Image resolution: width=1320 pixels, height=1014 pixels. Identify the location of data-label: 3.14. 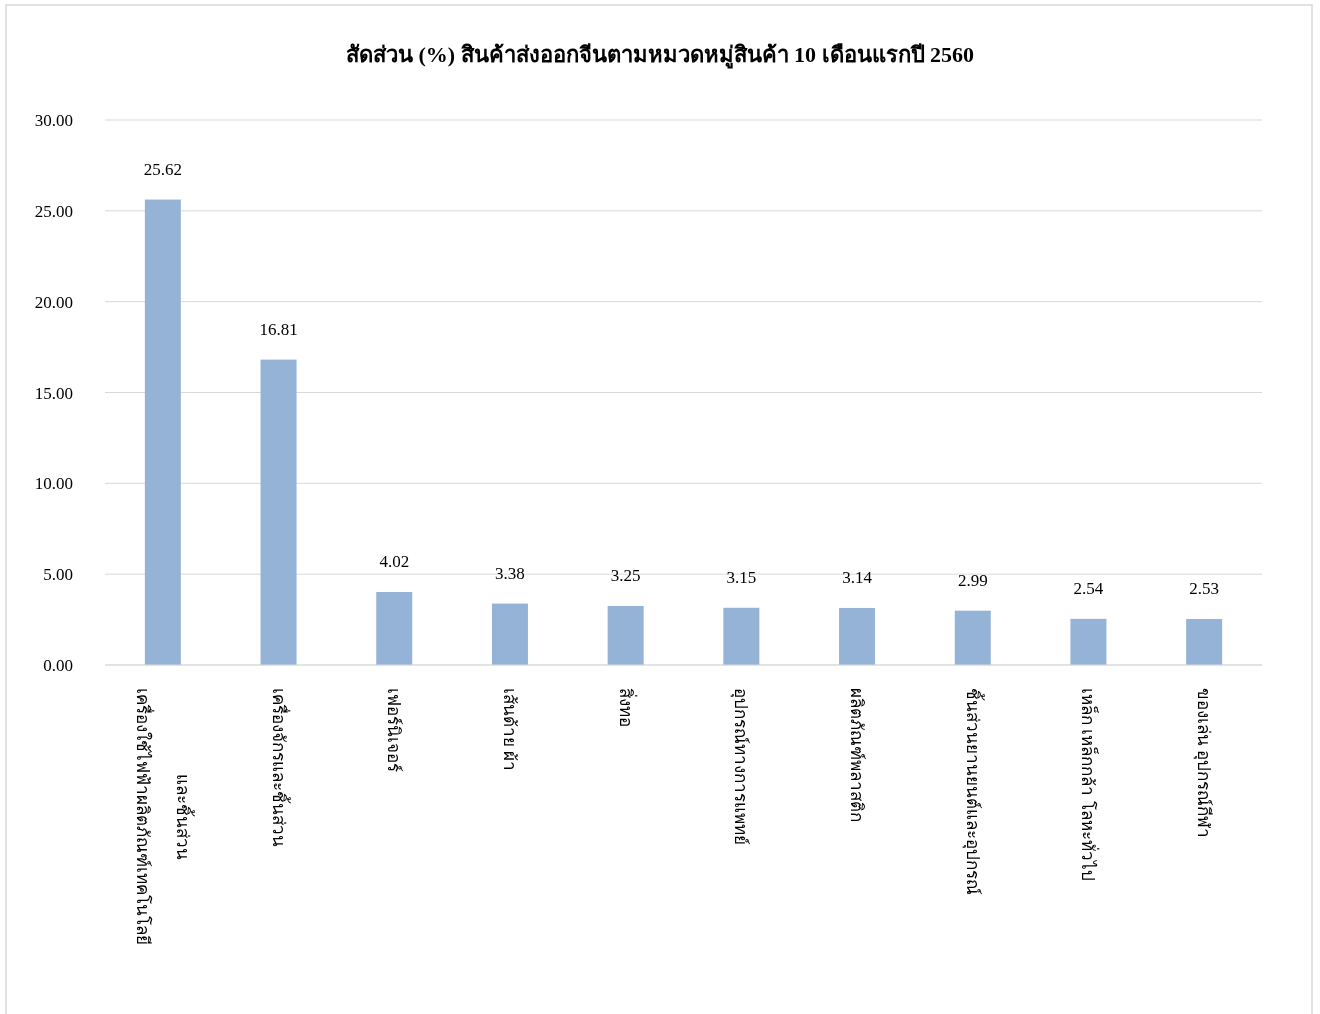
(857, 577).